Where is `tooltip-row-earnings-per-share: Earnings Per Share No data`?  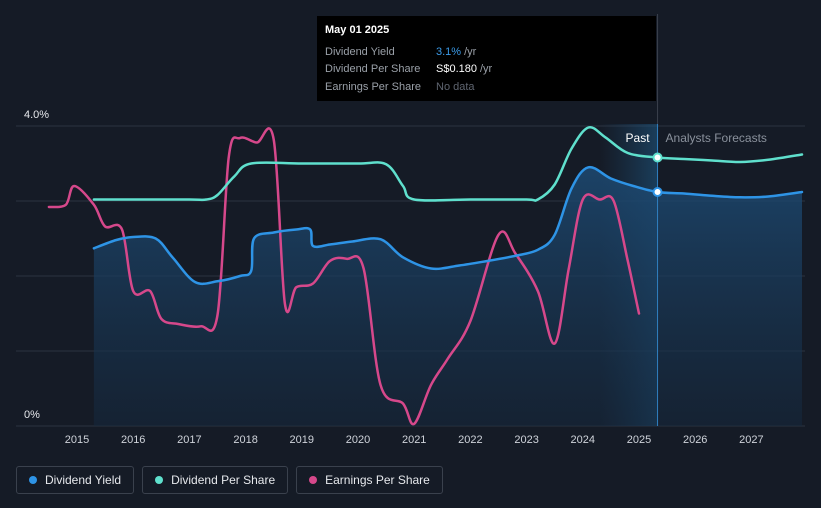 tooltip-row-earnings-per-share: Earnings Per Share No data is located at coordinates (486, 87).